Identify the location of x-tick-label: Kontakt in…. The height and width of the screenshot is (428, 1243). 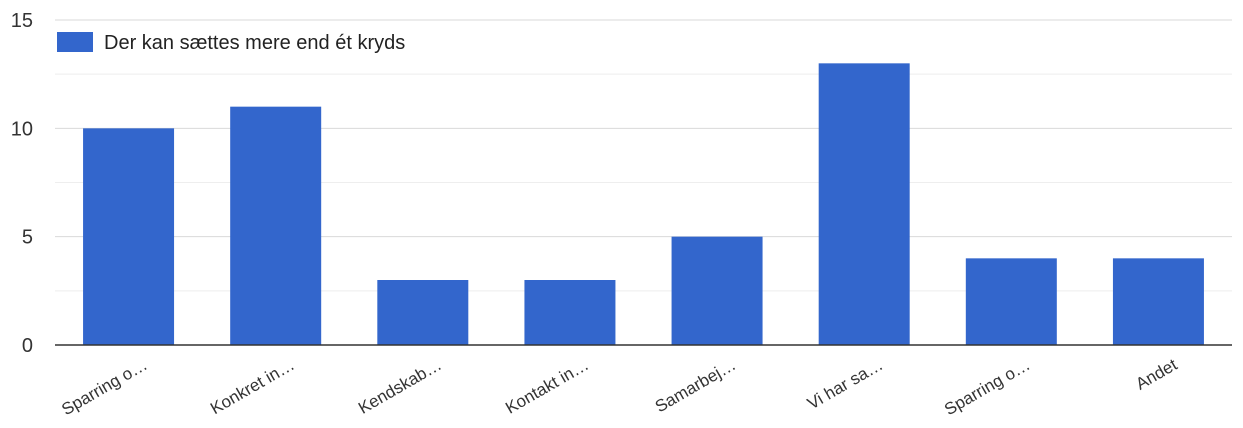
(547, 386).